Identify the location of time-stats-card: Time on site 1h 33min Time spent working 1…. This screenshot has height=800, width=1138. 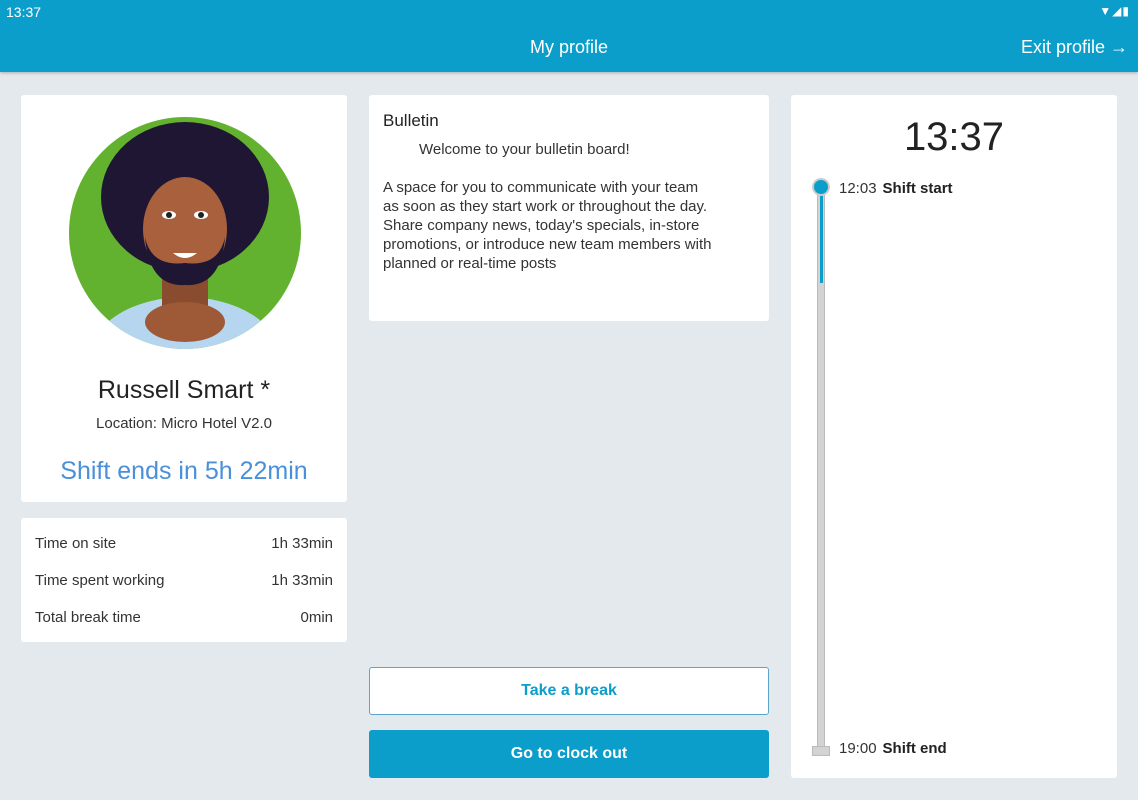
(184, 580).